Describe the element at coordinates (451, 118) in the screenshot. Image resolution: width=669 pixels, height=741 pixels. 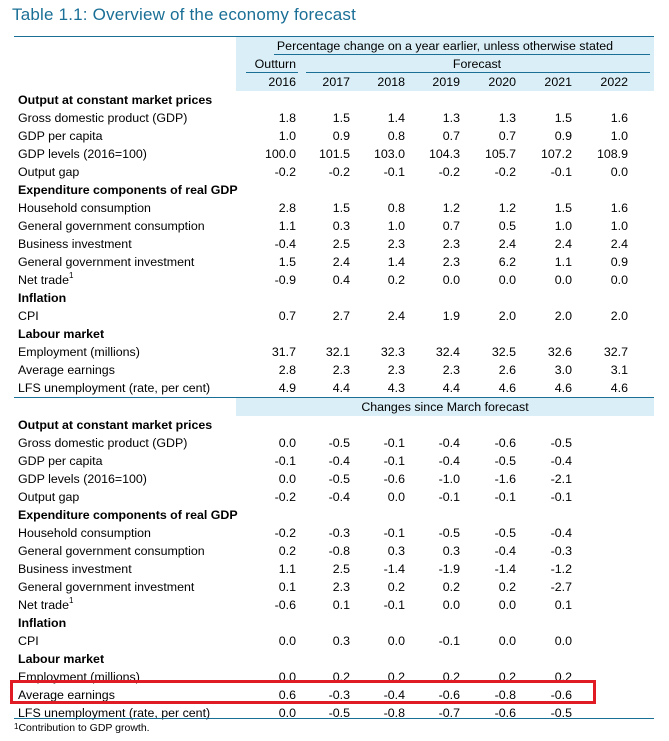
I see `cell-2019: 1.3` at that location.